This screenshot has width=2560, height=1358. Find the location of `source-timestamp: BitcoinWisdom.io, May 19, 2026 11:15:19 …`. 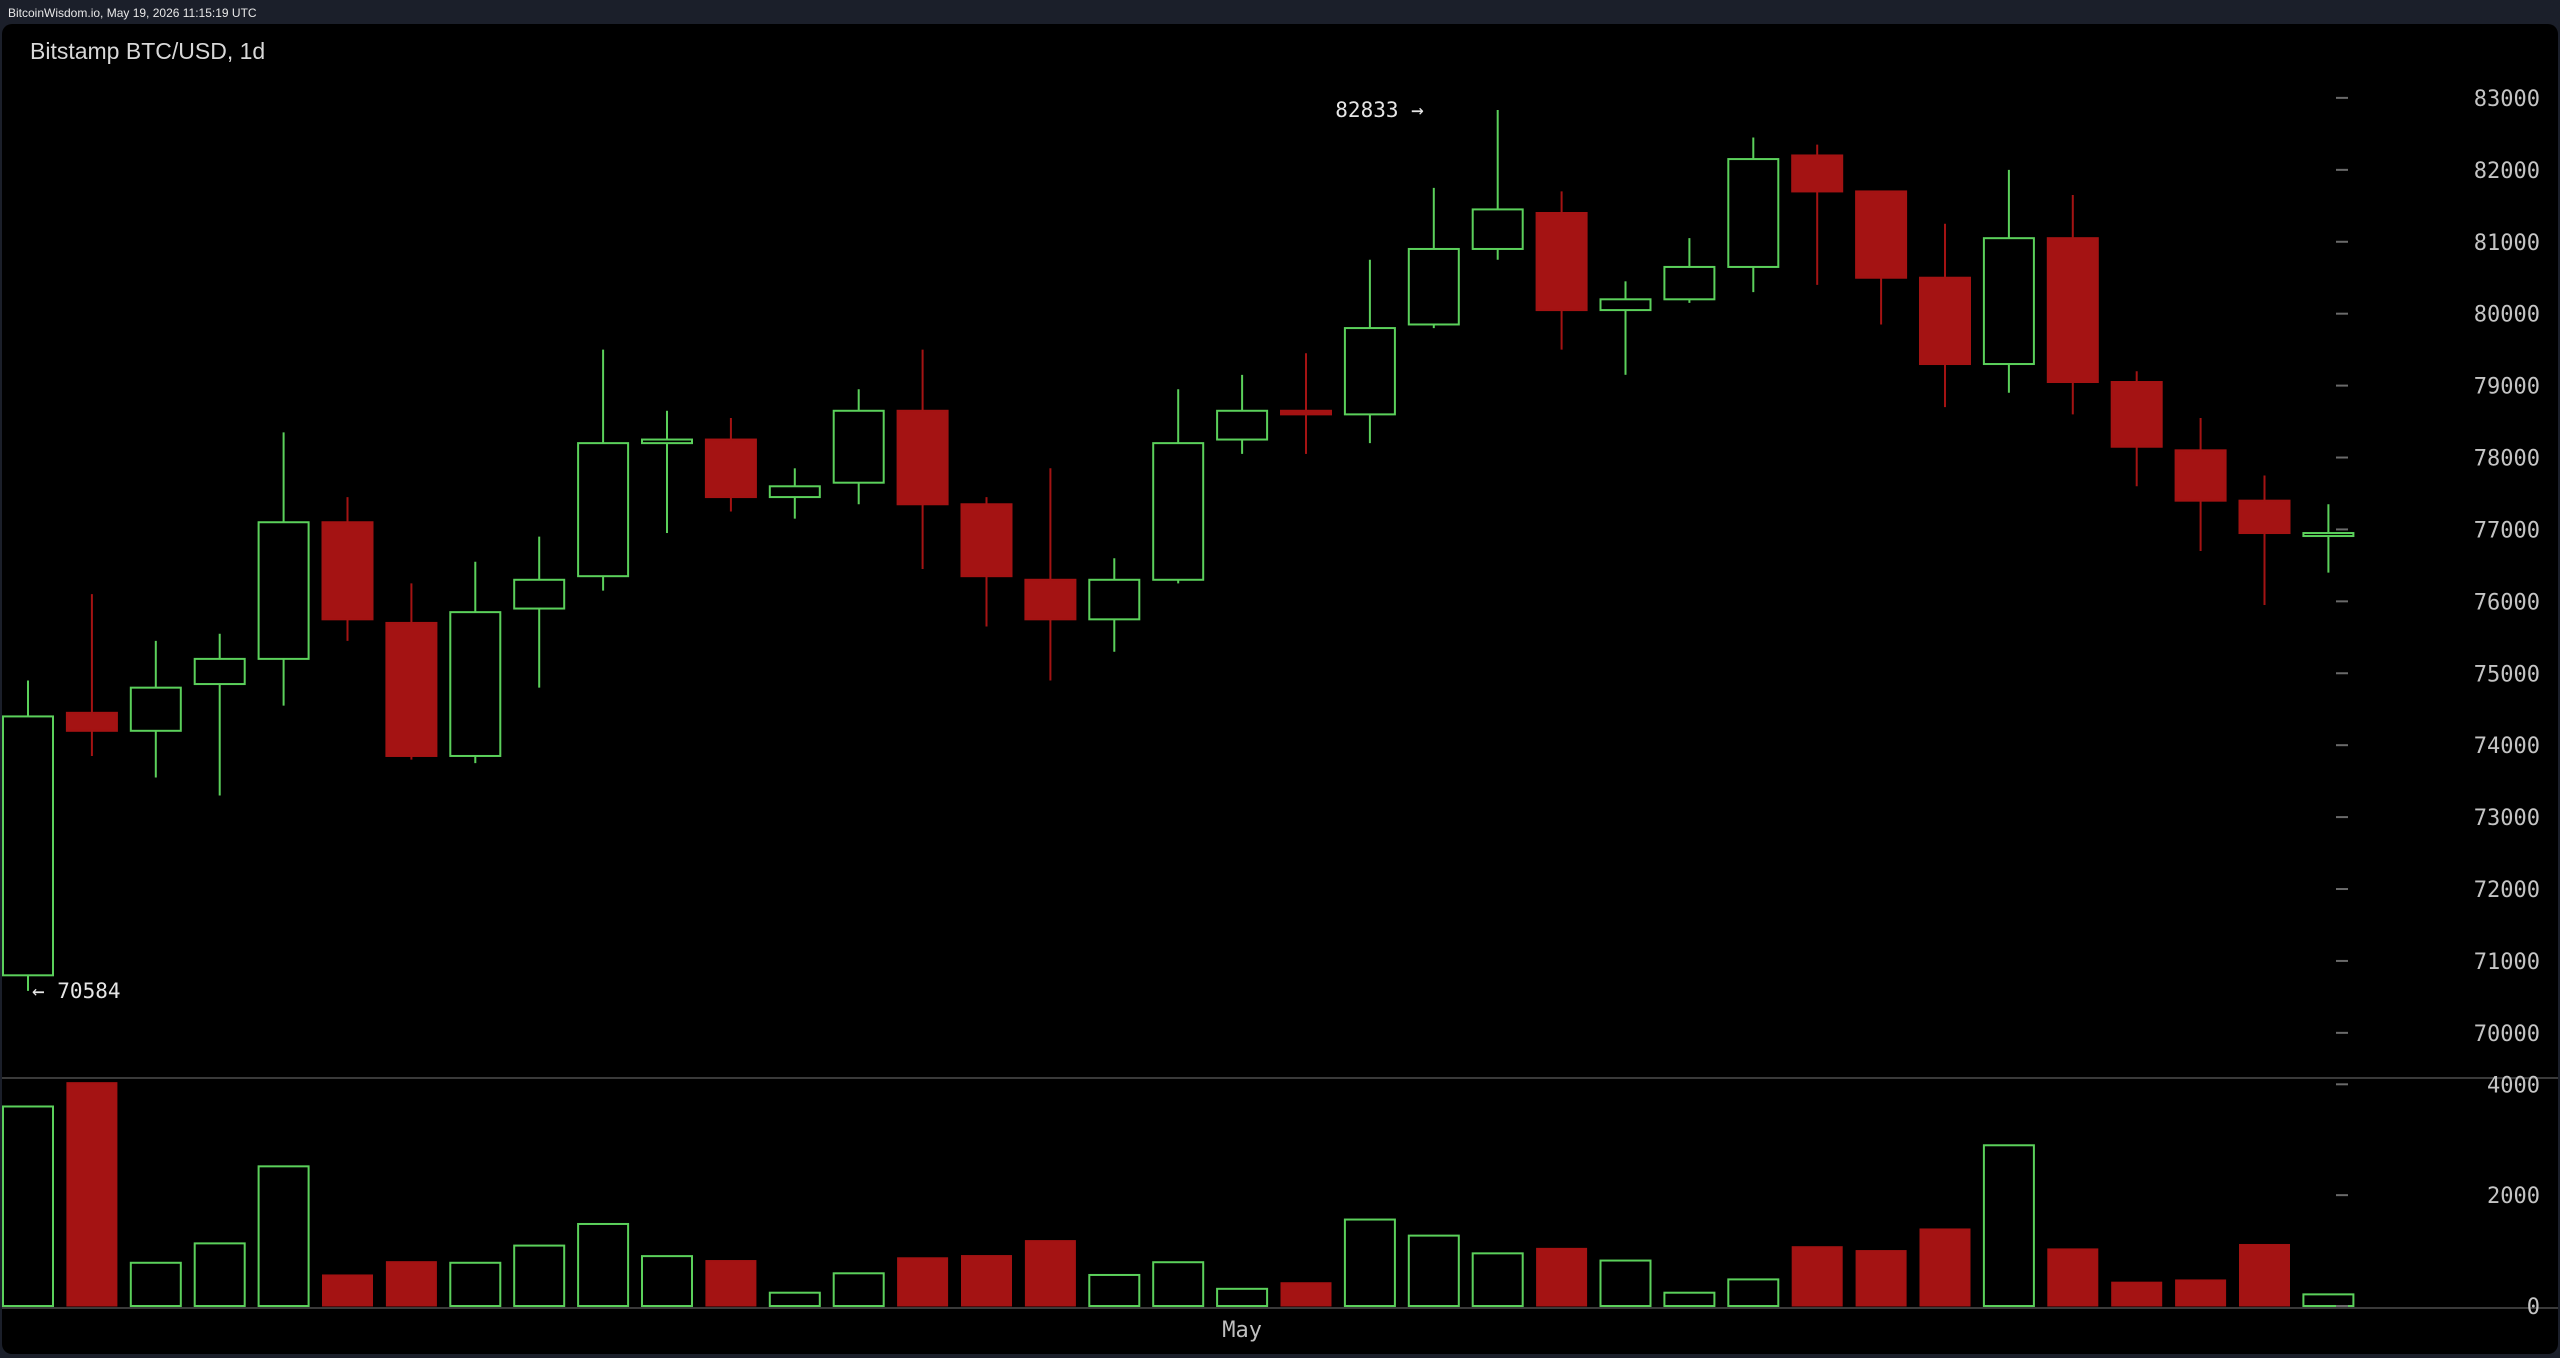

source-timestamp: BitcoinWisdom.io, May 19, 2026 11:15:19 … is located at coordinates (132, 13).